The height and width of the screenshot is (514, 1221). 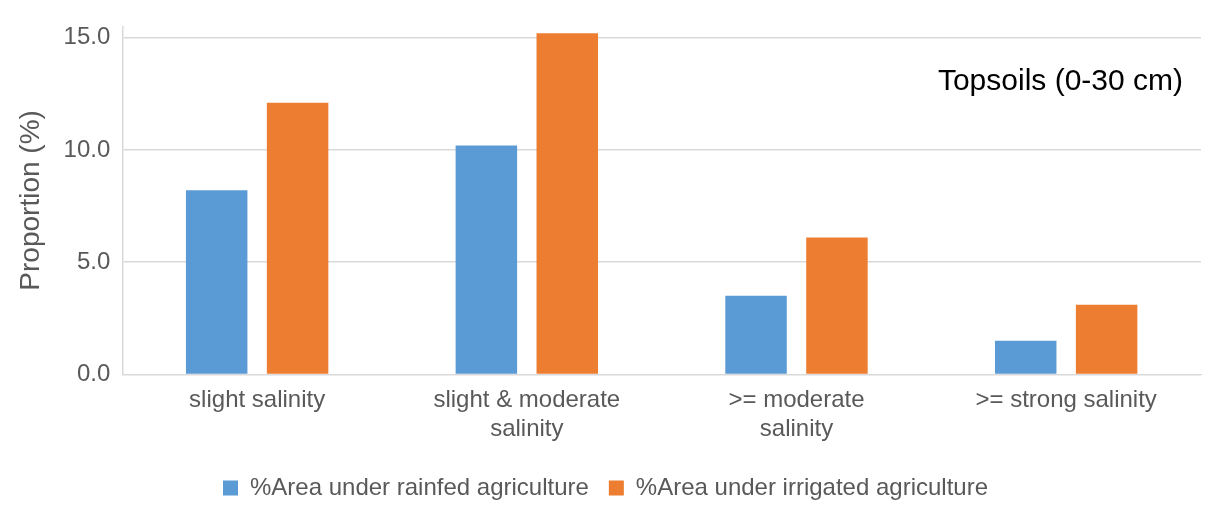 I want to click on y-tick-label: 5.0, so click(x=93, y=260).